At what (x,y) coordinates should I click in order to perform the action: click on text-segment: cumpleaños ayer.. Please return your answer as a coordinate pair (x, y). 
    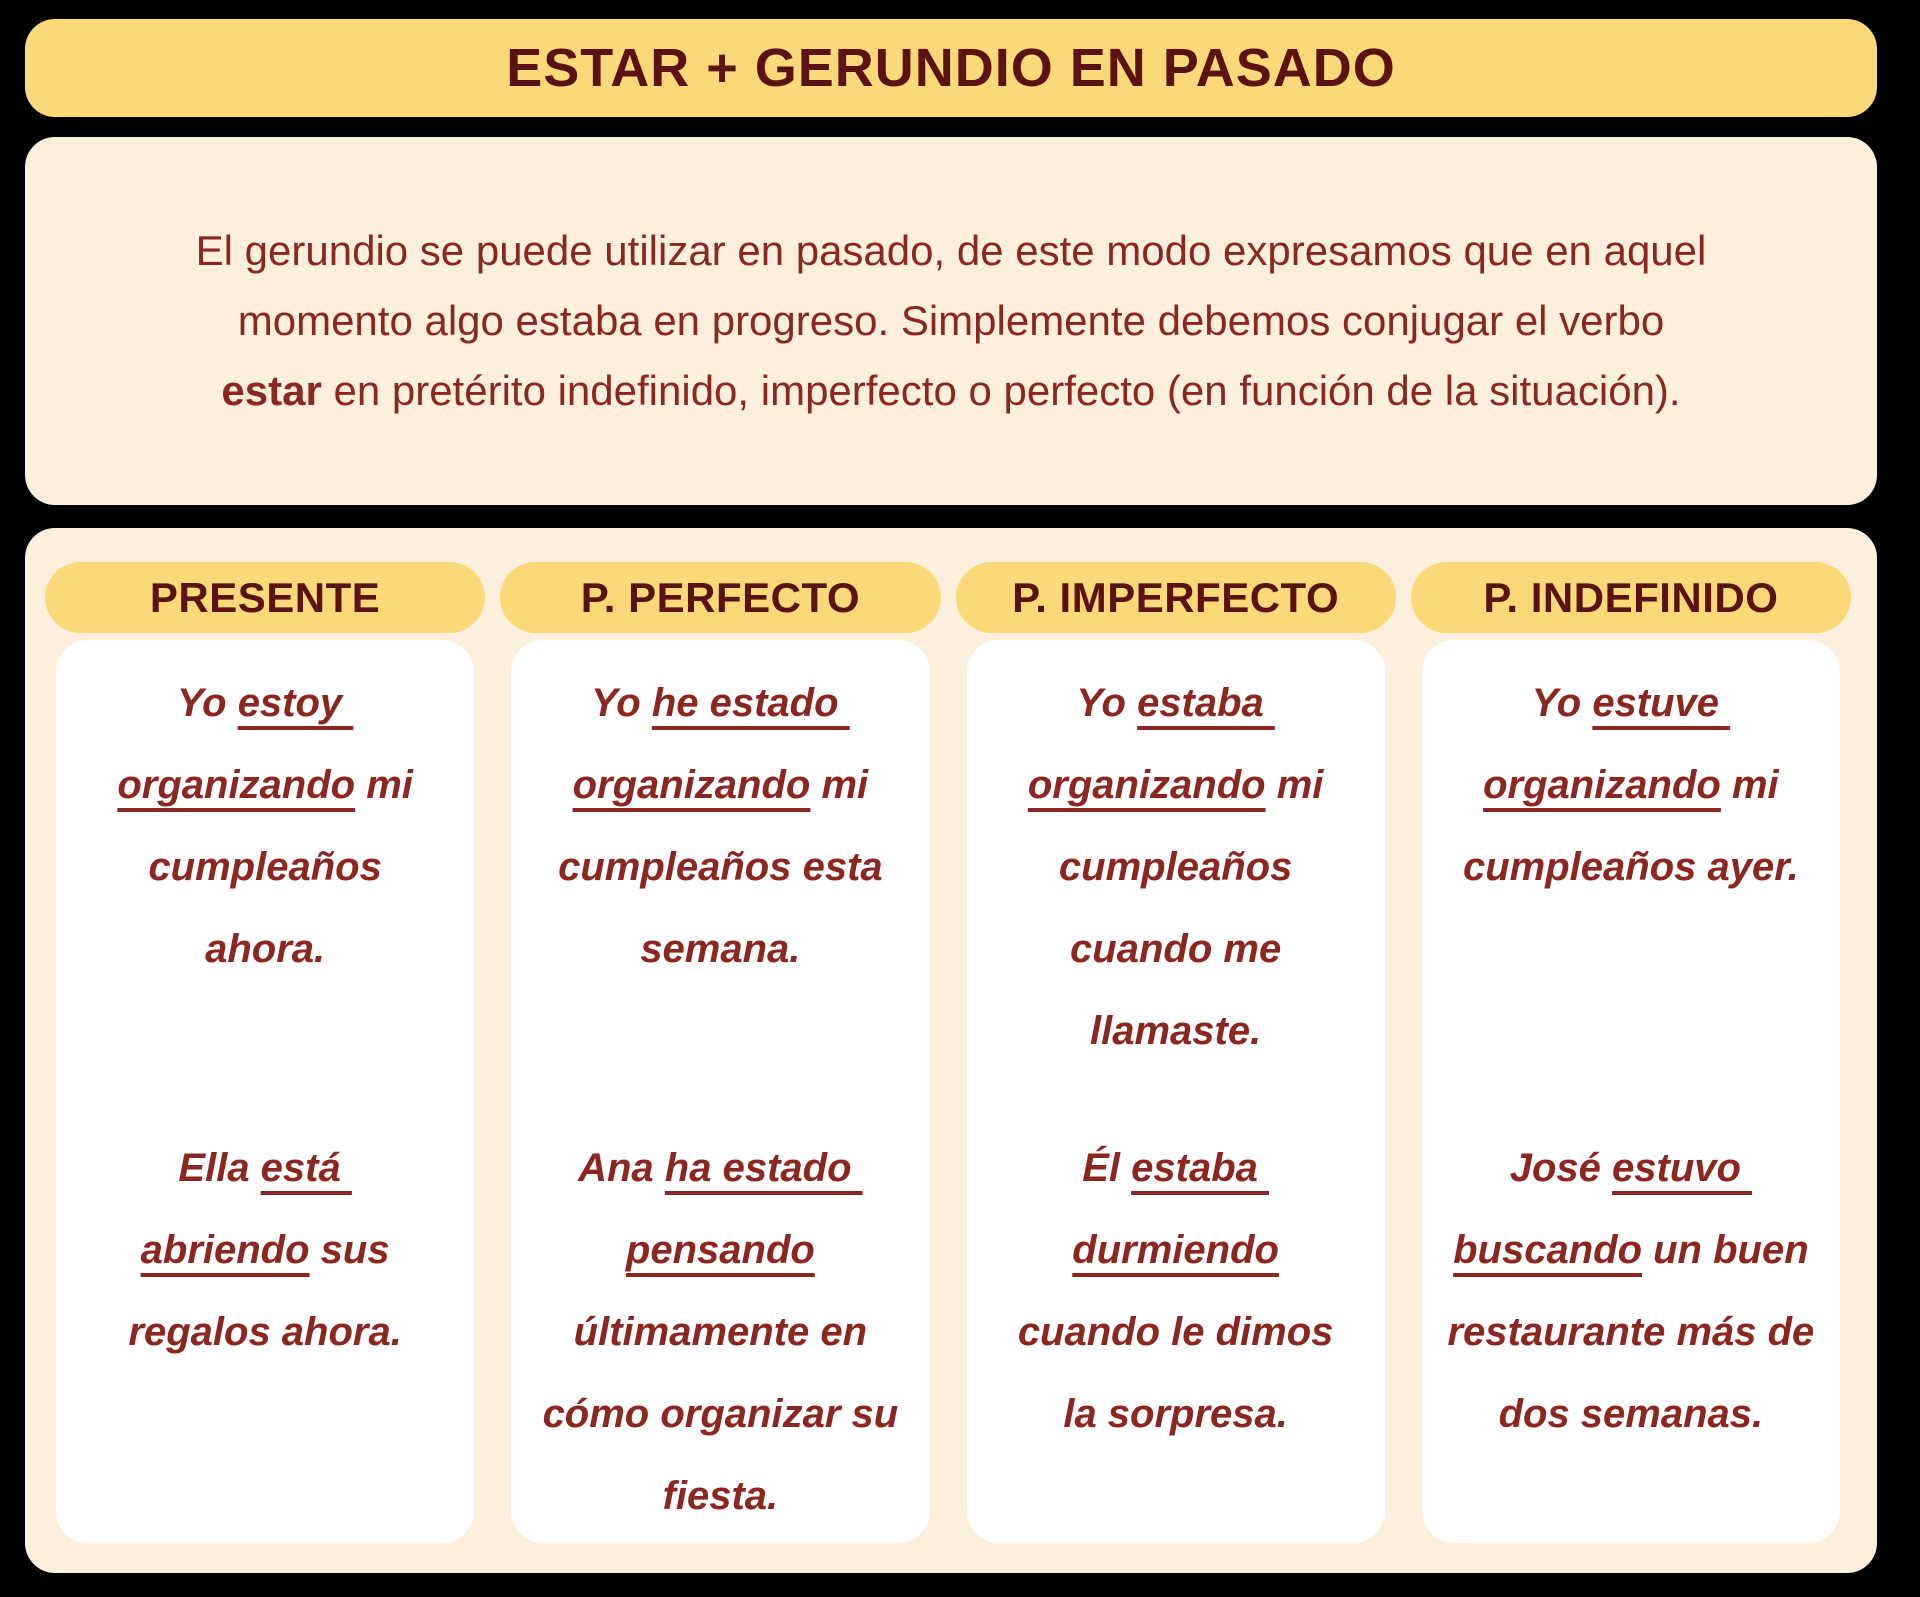
    Looking at the image, I should click on (1631, 867).